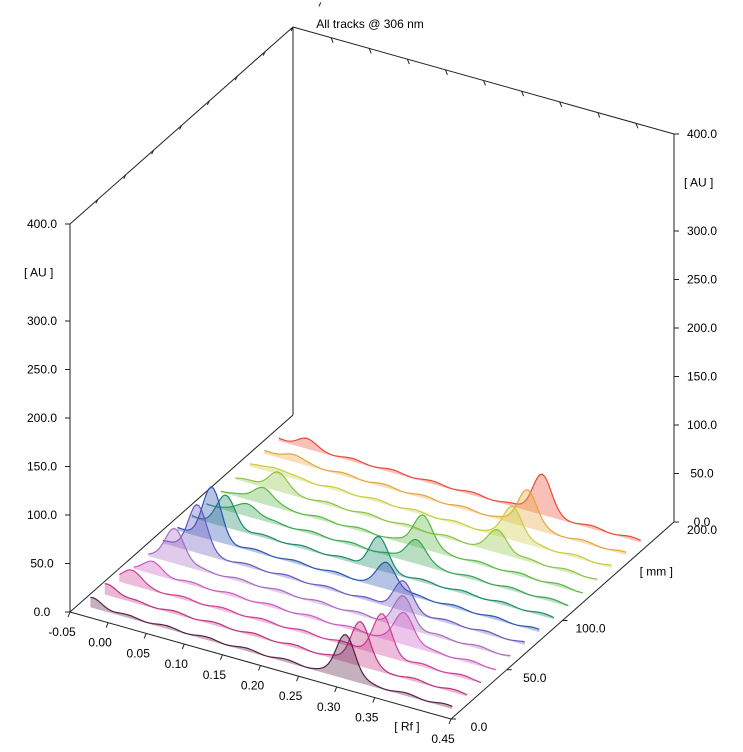 Image resolution: width=743 pixels, height=752 pixels. I want to click on track-14-line, so click(459, 489).